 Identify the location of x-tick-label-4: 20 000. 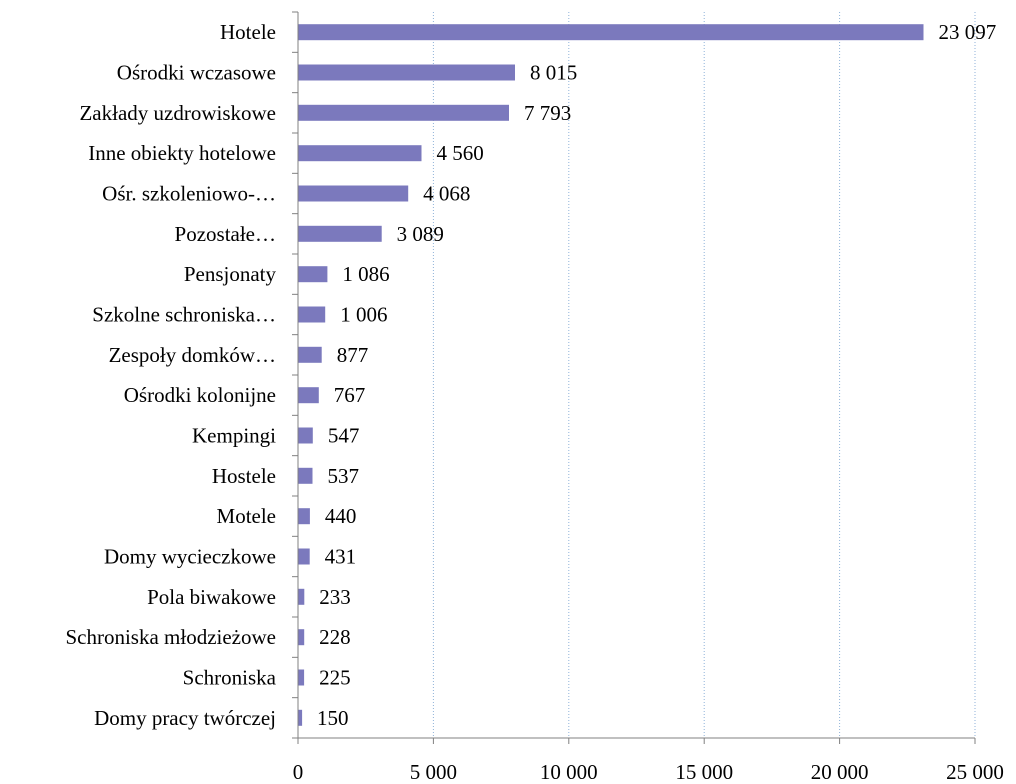
(840, 772).